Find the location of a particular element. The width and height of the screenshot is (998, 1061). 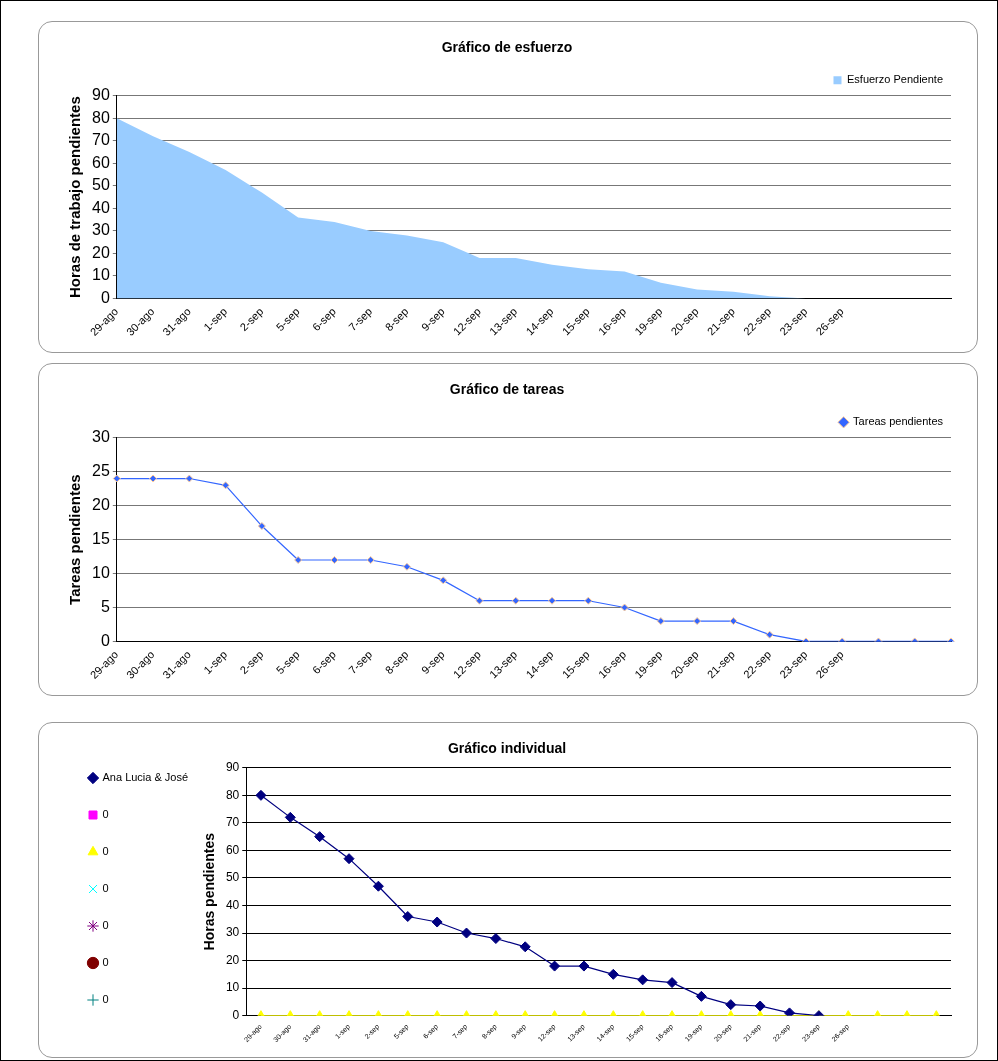

y-axis-title: Horas de trabajo pendientes is located at coordinates (75, 197).